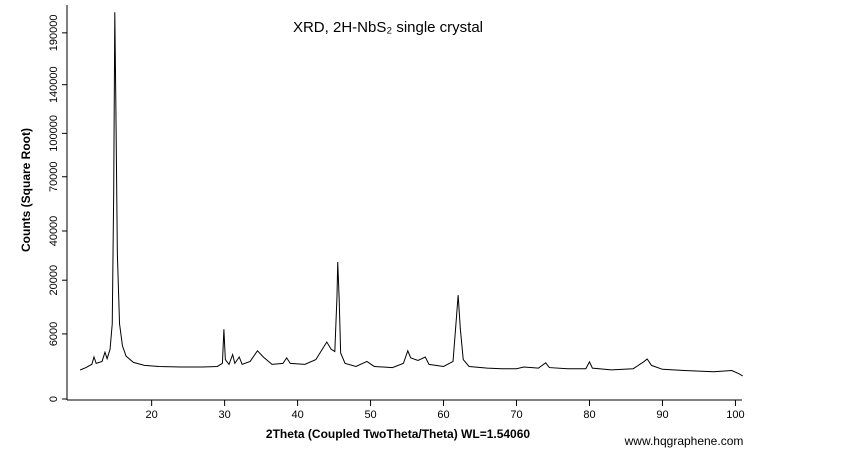 The height and width of the screenshot is (460, 846). Describe the element at coordinates (589, 415) in the screenshot. I see `x-tick-label: 80` at that location.